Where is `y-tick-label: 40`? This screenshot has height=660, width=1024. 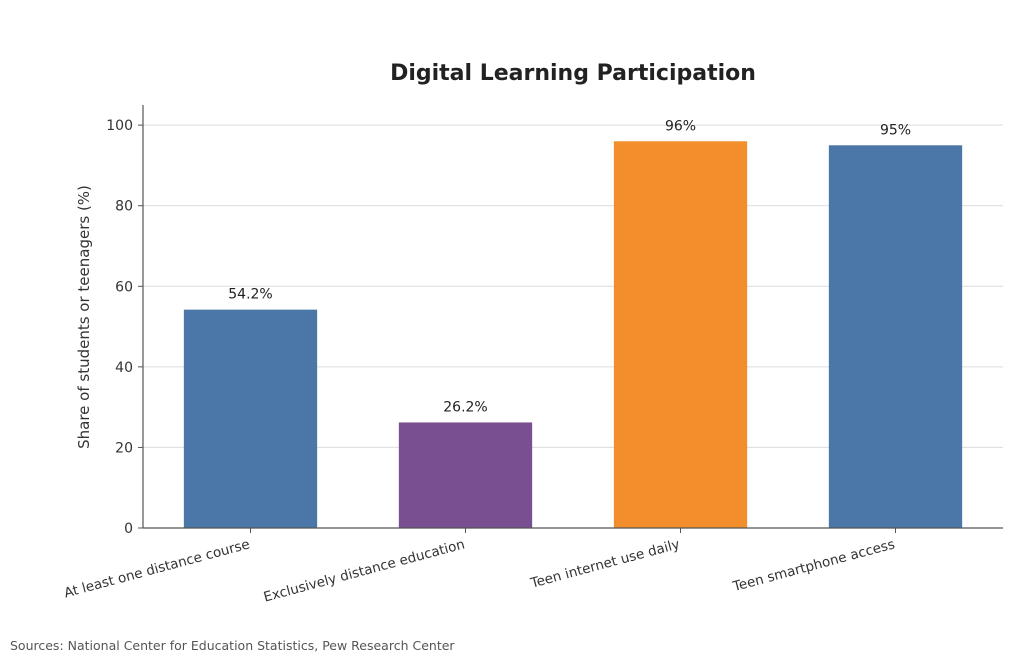
y-tick-label: 40 is located at coordinates (124, 368).